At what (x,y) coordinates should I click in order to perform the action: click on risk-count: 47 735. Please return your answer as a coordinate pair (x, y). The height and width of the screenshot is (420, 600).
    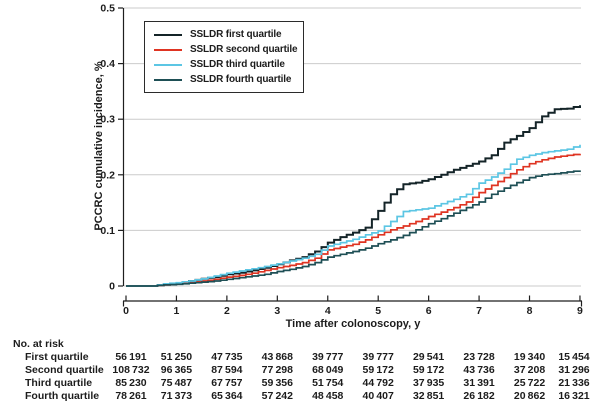
    Looking at the image, I should click on (227, 357).